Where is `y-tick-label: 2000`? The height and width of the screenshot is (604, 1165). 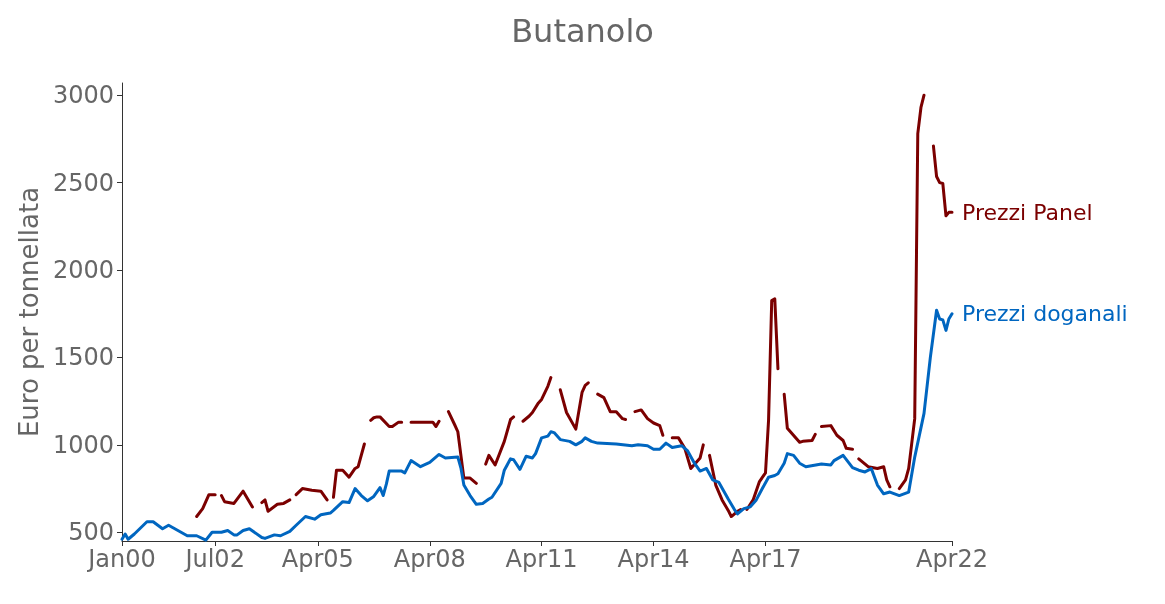 y-tick-label: 2000 is located at coordinates (83, 270).